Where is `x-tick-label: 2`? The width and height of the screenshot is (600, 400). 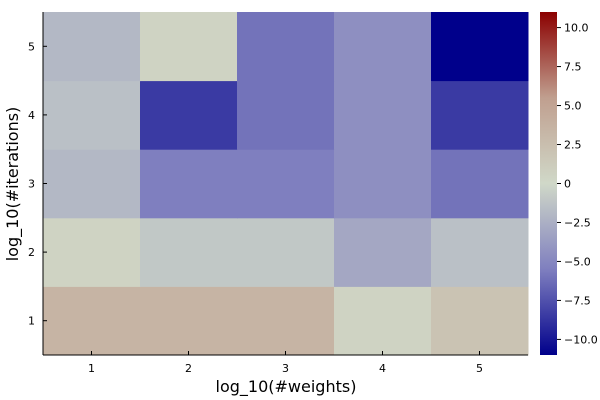 x-tick-label: 2 is located at coordinates (188, 368).